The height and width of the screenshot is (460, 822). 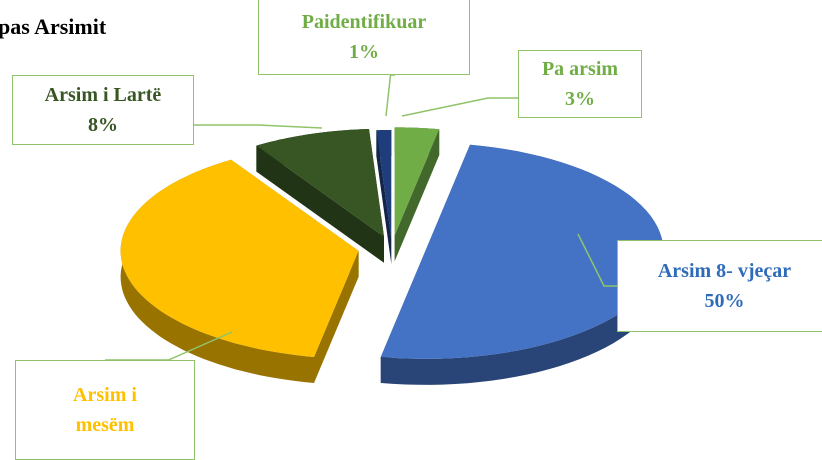 What do you see at coordinates (580, 69) in the screenshot?
I see `label-name: Pa arsim` at bounding box center [580, 69].